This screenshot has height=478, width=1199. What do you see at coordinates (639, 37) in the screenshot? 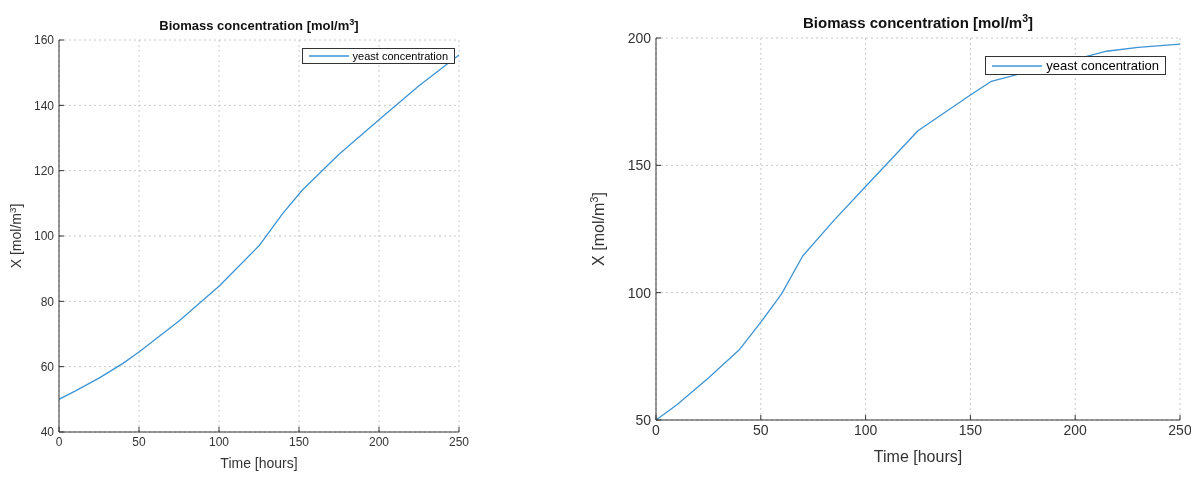
I see `y-tick-label: 200` at bounding box center [639, 37].